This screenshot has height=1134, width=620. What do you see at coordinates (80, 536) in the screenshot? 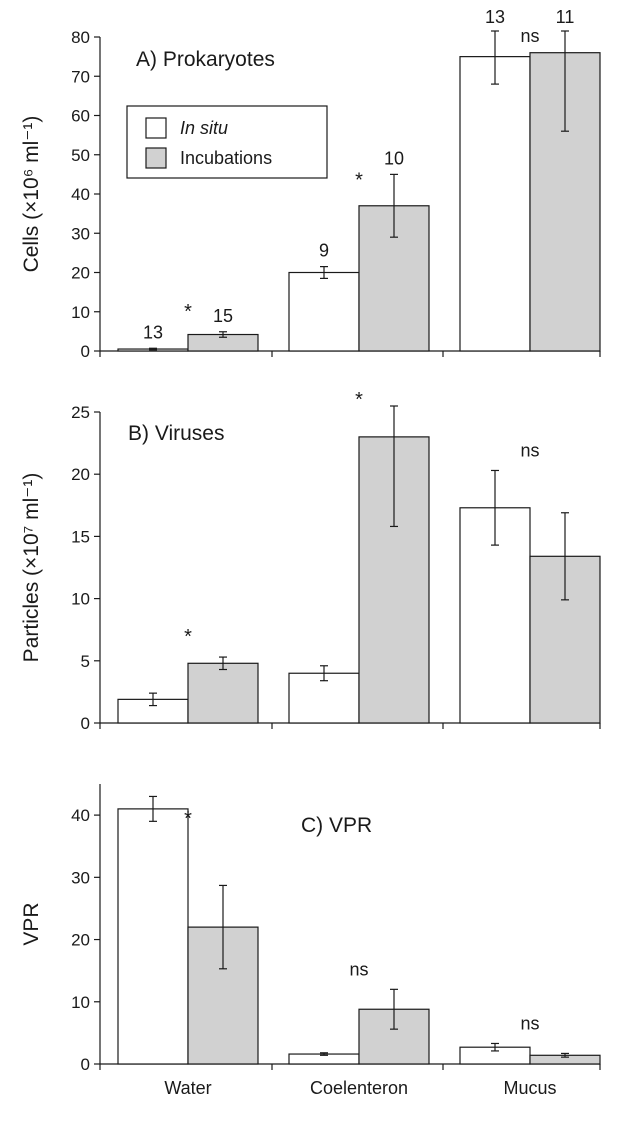
I see `y-tick-label: 15` at bounding box center [80, 536].